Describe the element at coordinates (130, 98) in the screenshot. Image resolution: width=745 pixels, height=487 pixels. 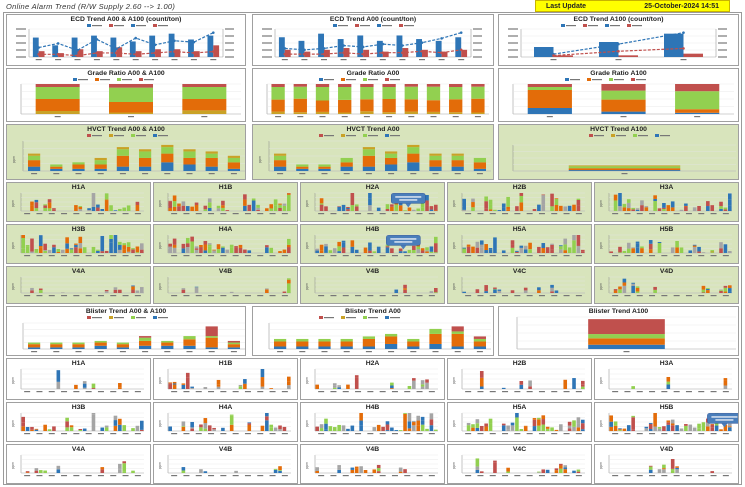
I see `grade-a00-a100-chart` at that location.